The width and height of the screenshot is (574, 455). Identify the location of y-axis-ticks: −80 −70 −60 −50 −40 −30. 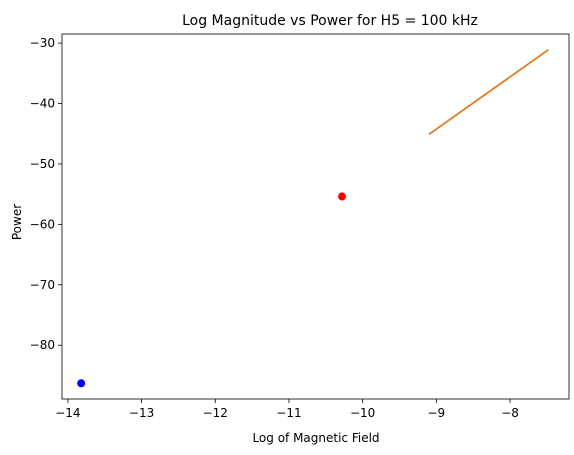
(46, 194).